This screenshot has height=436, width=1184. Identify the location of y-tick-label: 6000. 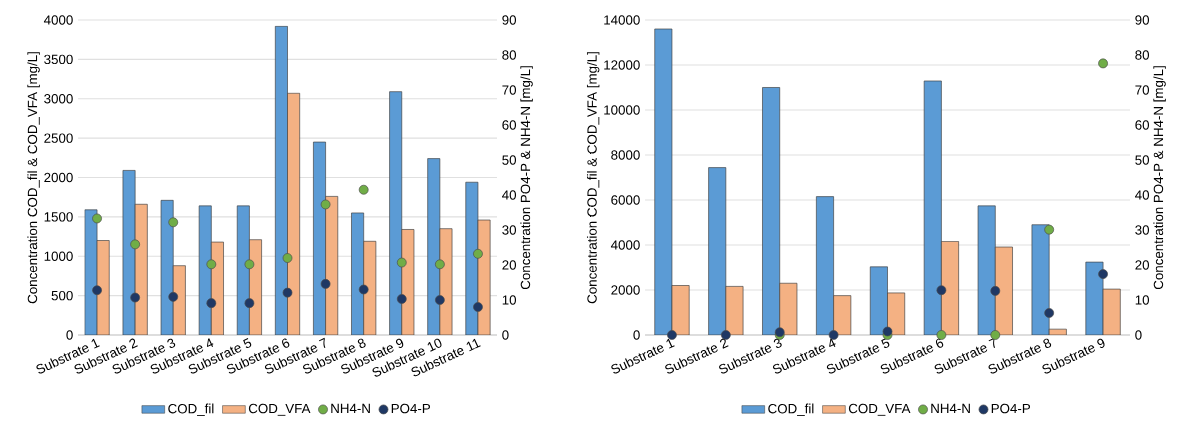
(625, 200).